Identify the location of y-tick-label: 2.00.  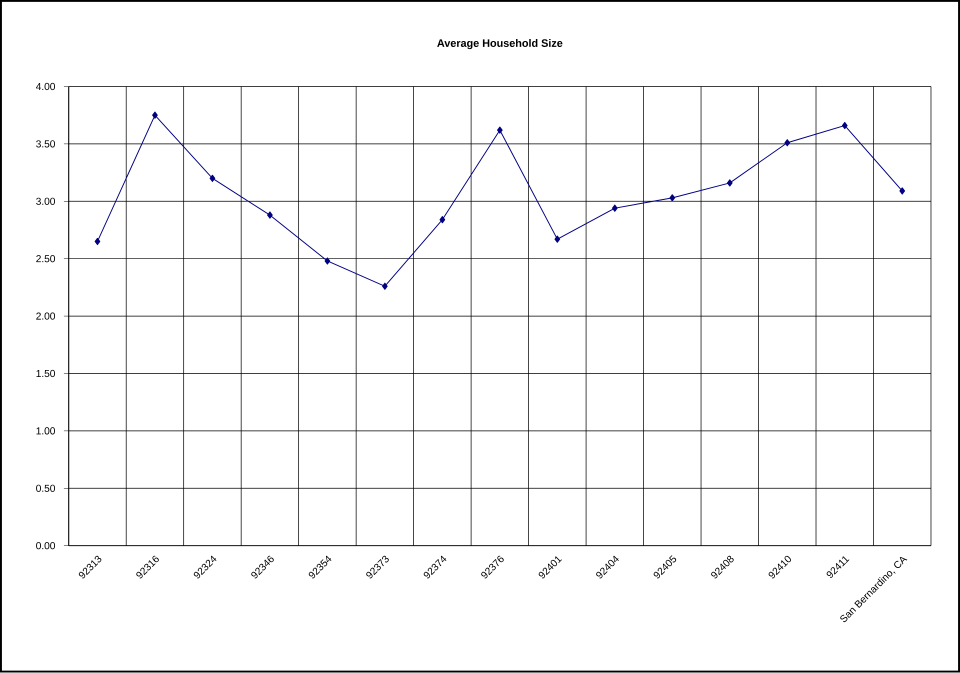
(46, 316).